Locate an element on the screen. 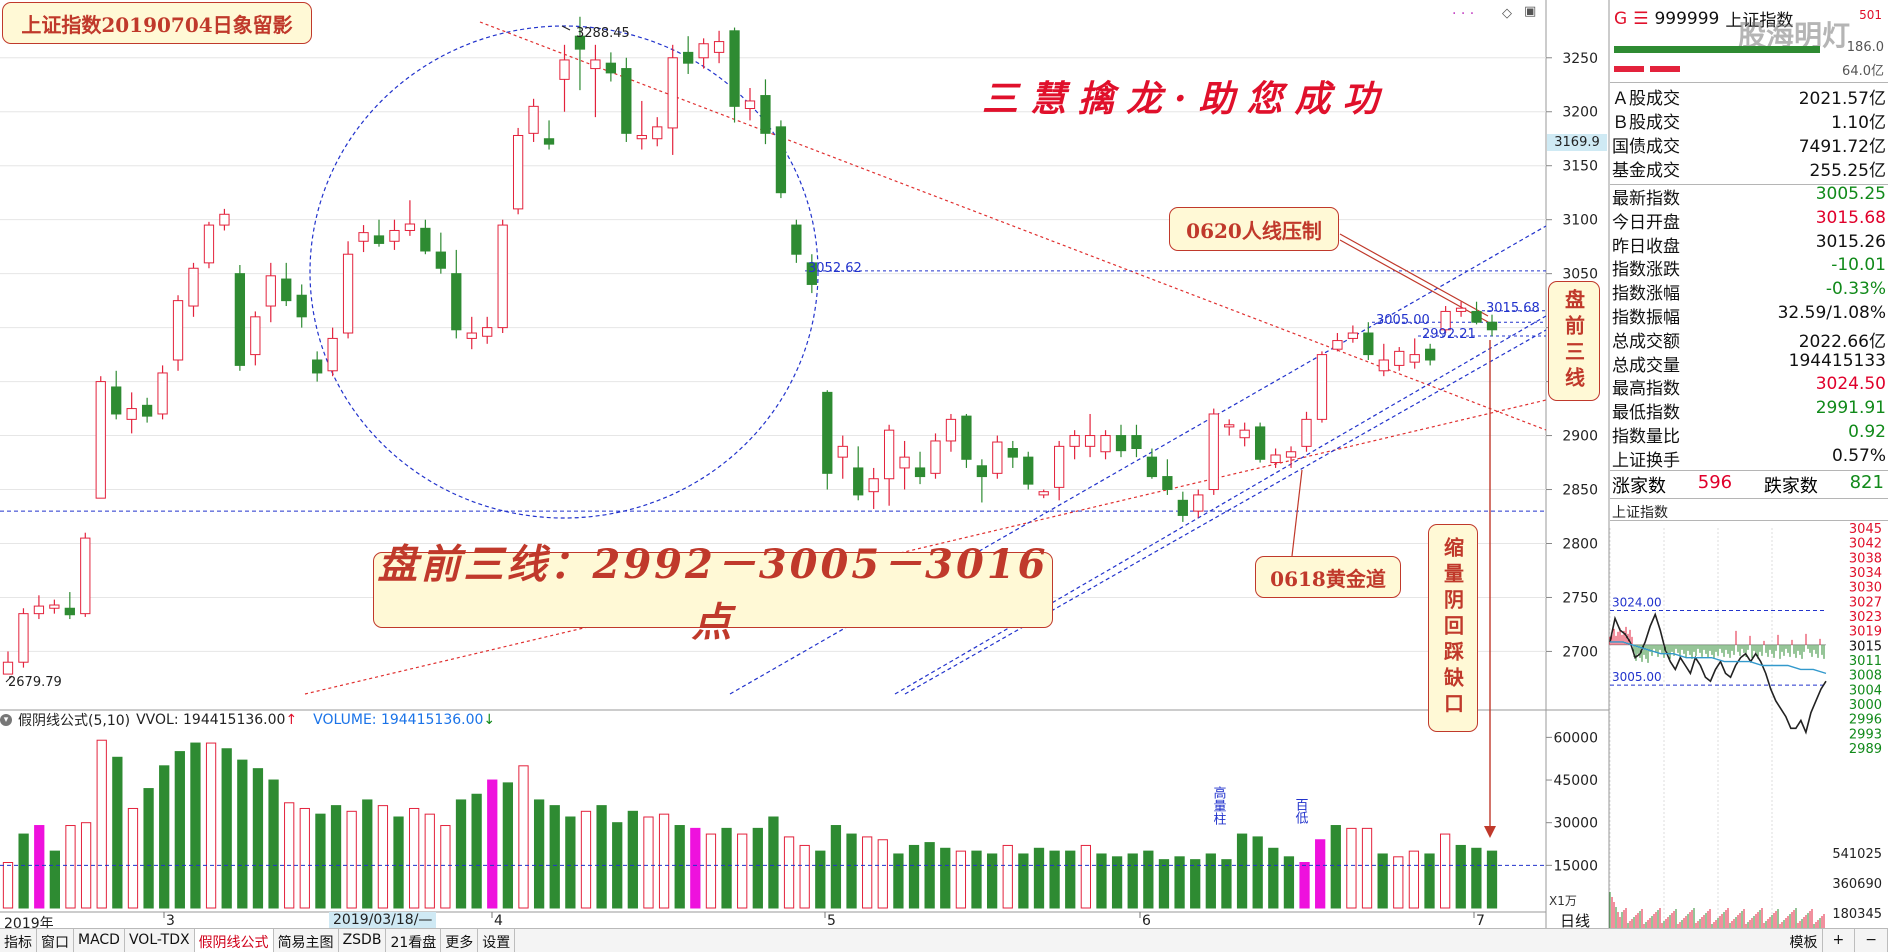  tab-vol-tdx: VOL-TDX is located at coordinates (160, 940).